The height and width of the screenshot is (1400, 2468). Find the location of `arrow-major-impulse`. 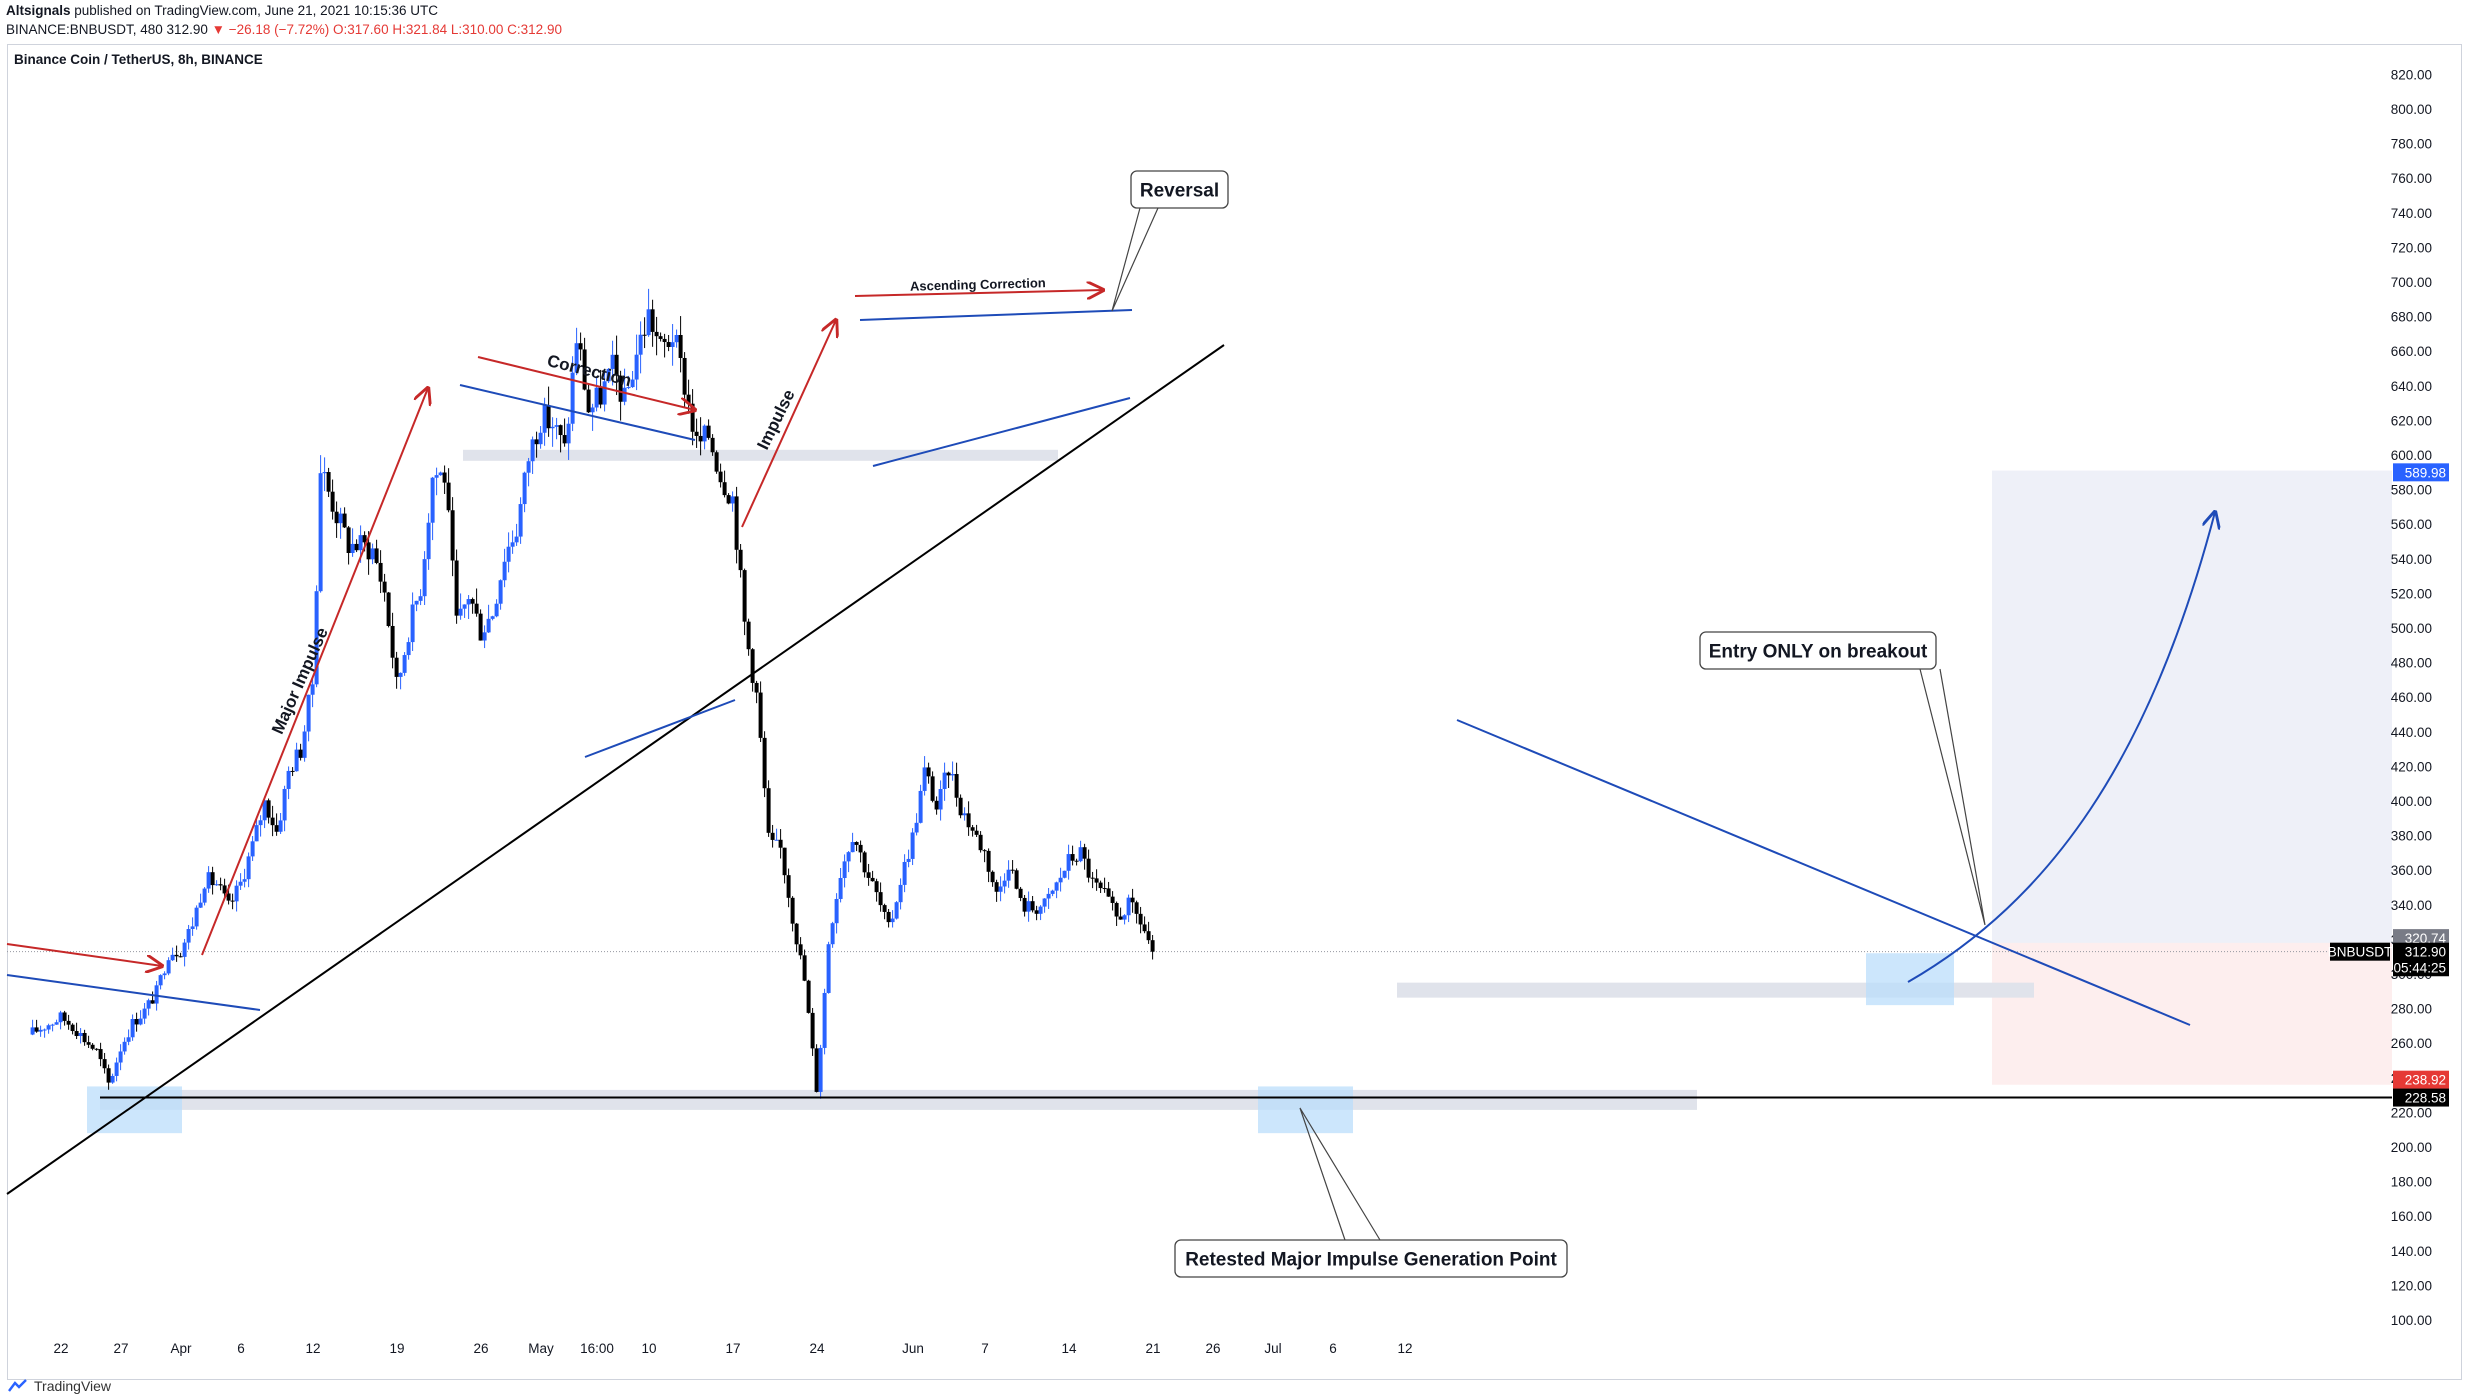

arrow-major-impulse is located at coordinates (314, 672).